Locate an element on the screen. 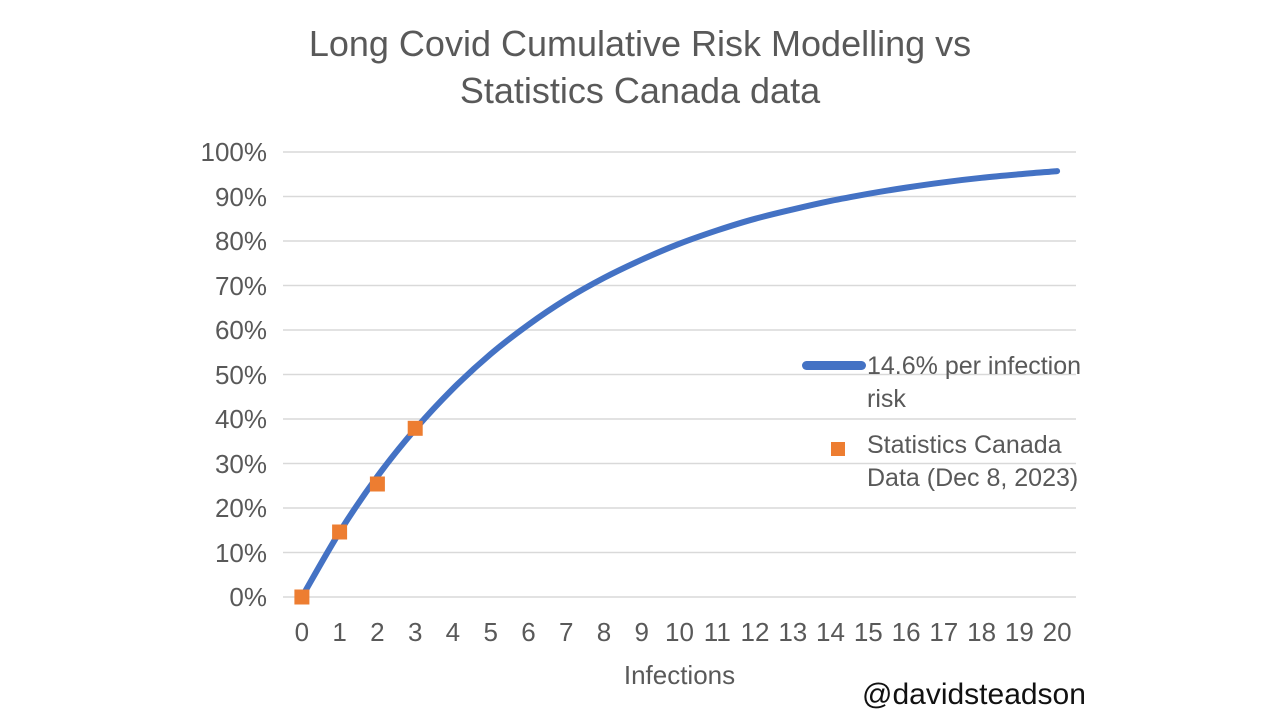 The width and height of the screenshot is (1280, 720). y-tick-label: 50% is located at coordinates (240, 374).